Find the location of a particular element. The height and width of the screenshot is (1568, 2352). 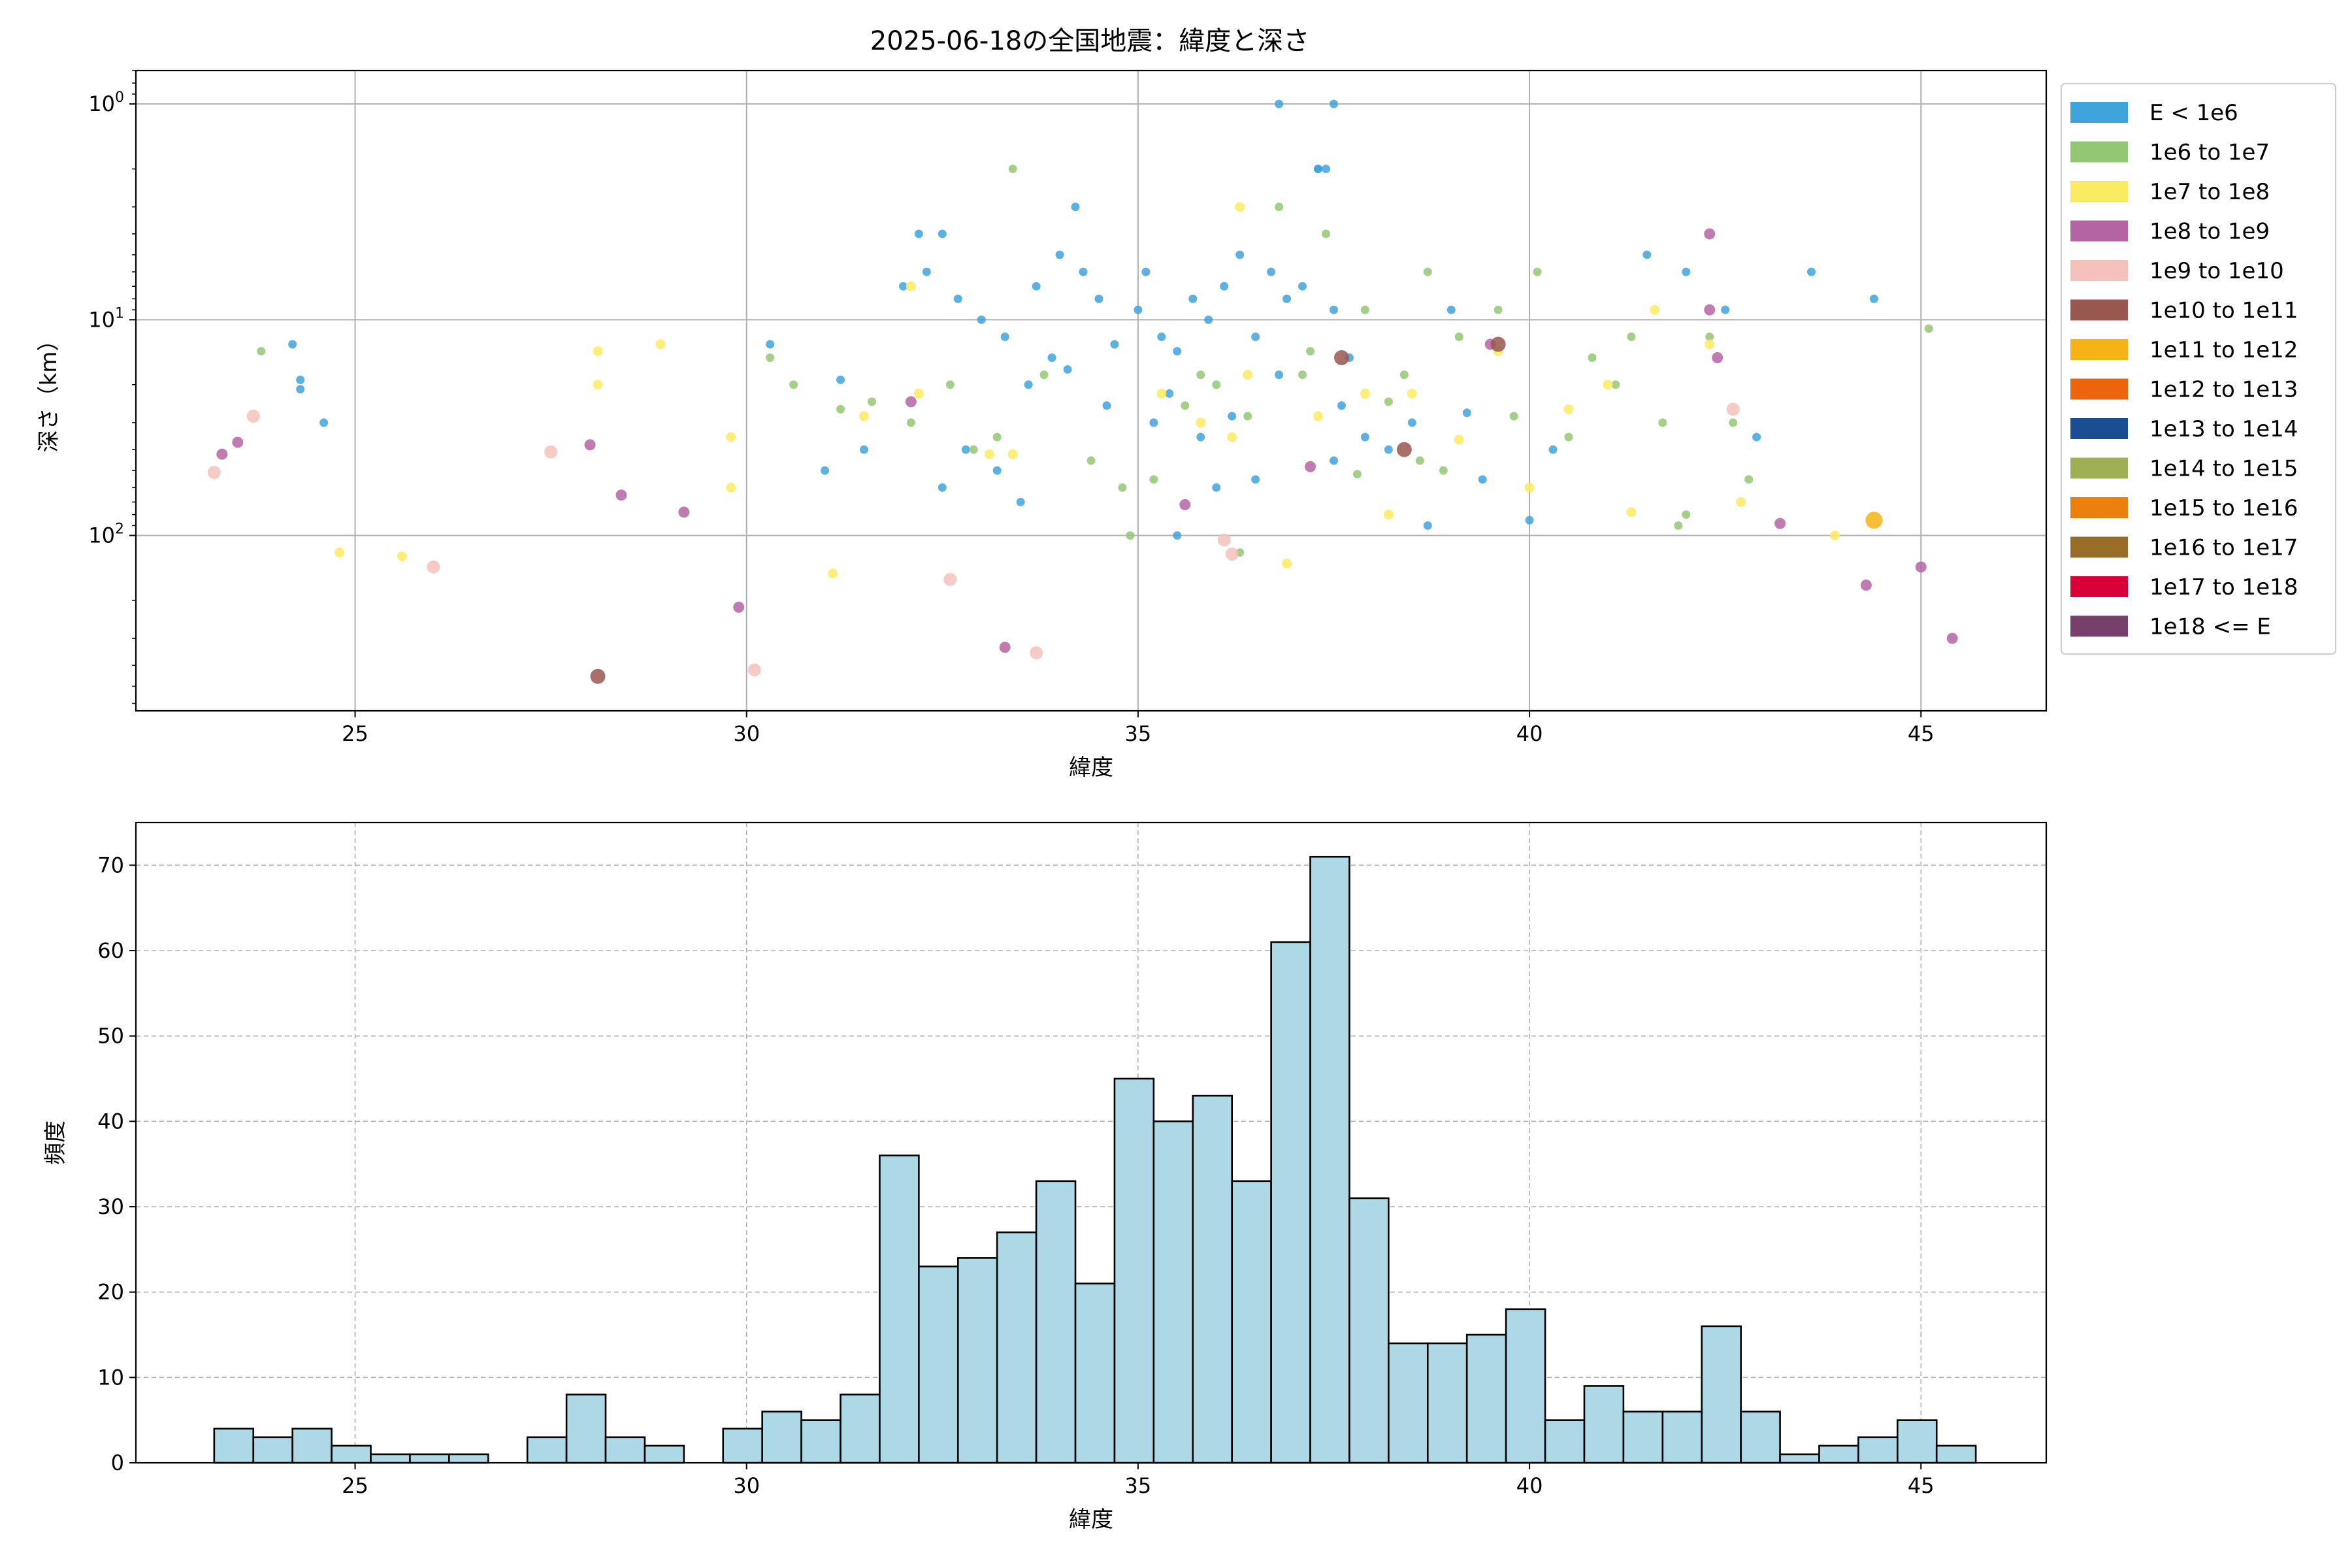

legend-label: 1e12 to 1e13 is located at coordinates (2223, 390).